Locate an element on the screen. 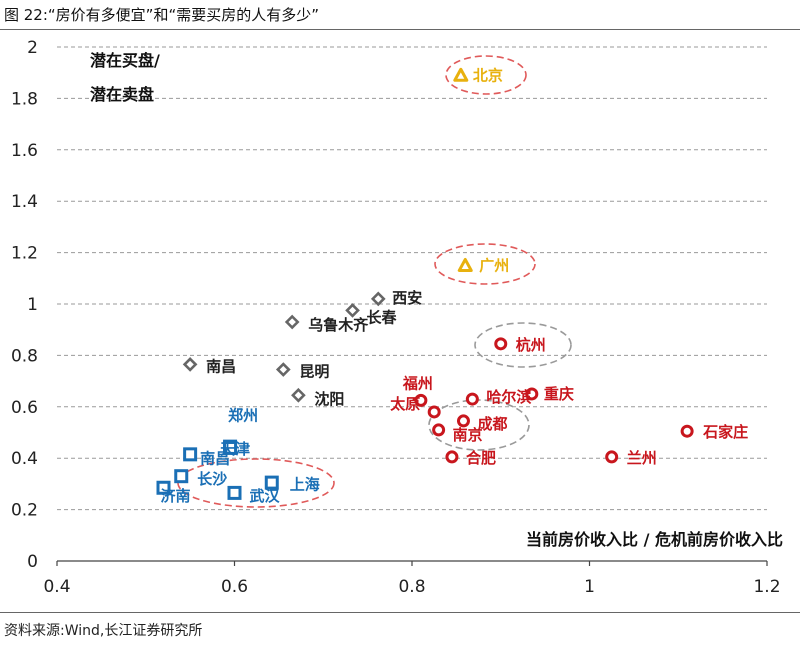 Image resolution: width=800 pixels, height=647 pixels. y-tick-label: 1.6 is located at coordinates (24, 151).